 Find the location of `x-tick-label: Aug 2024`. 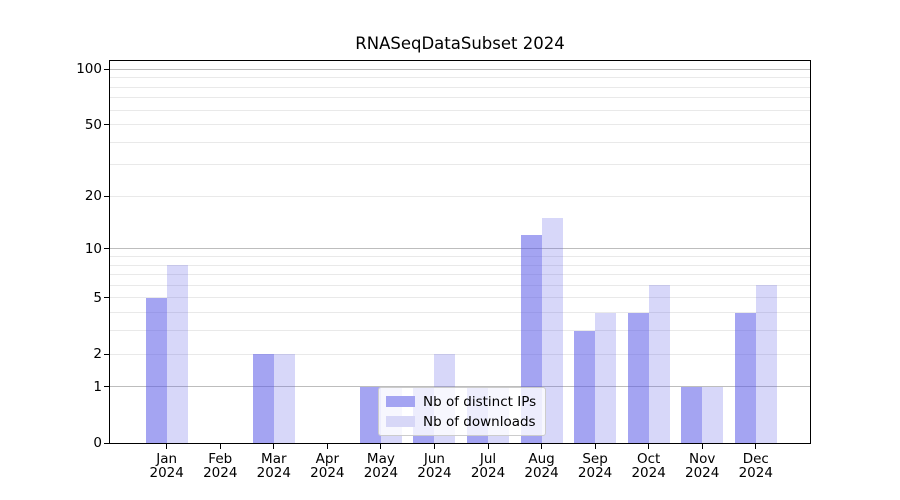

x-tick-label: Aug 2024 is located at coordinates (542, 466).